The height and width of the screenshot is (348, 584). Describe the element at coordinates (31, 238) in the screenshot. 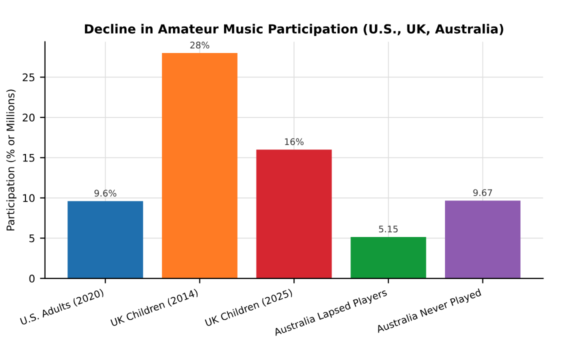

I see `y-tick-label: 5` at that location.